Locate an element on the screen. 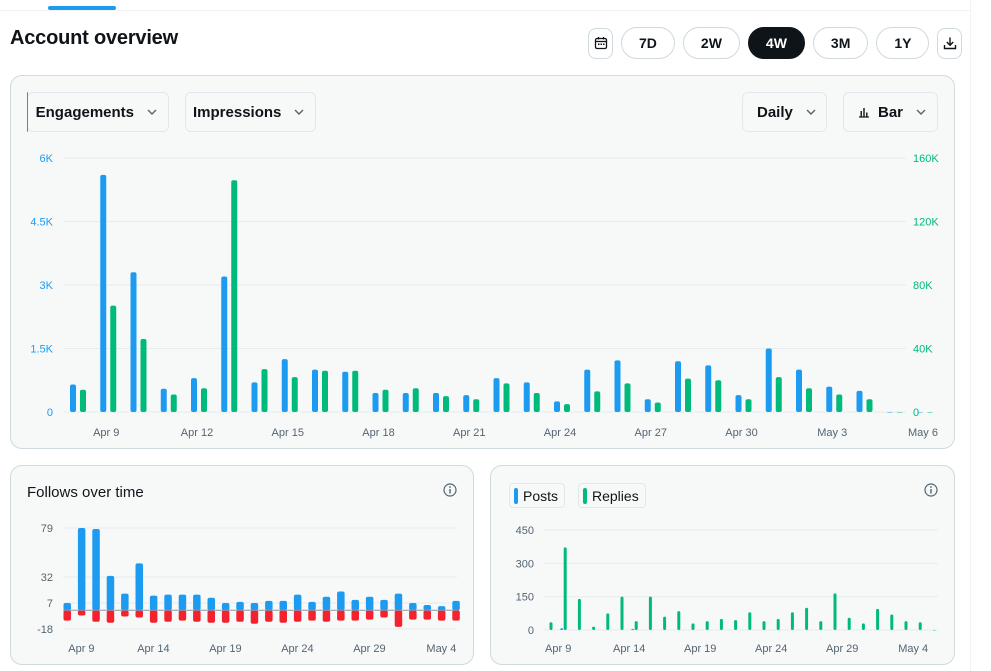  x-tick-label: Apr 12 is located at coordinates (197, 433).